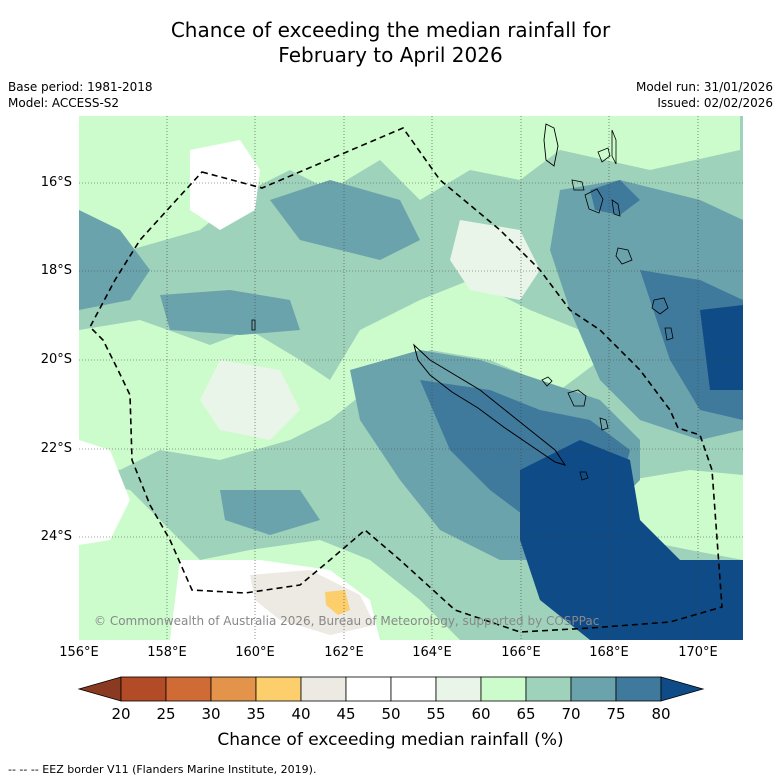 This screenshot has height=781, width=781. I want to click on lat-label: 22°S, so click(56, 448).